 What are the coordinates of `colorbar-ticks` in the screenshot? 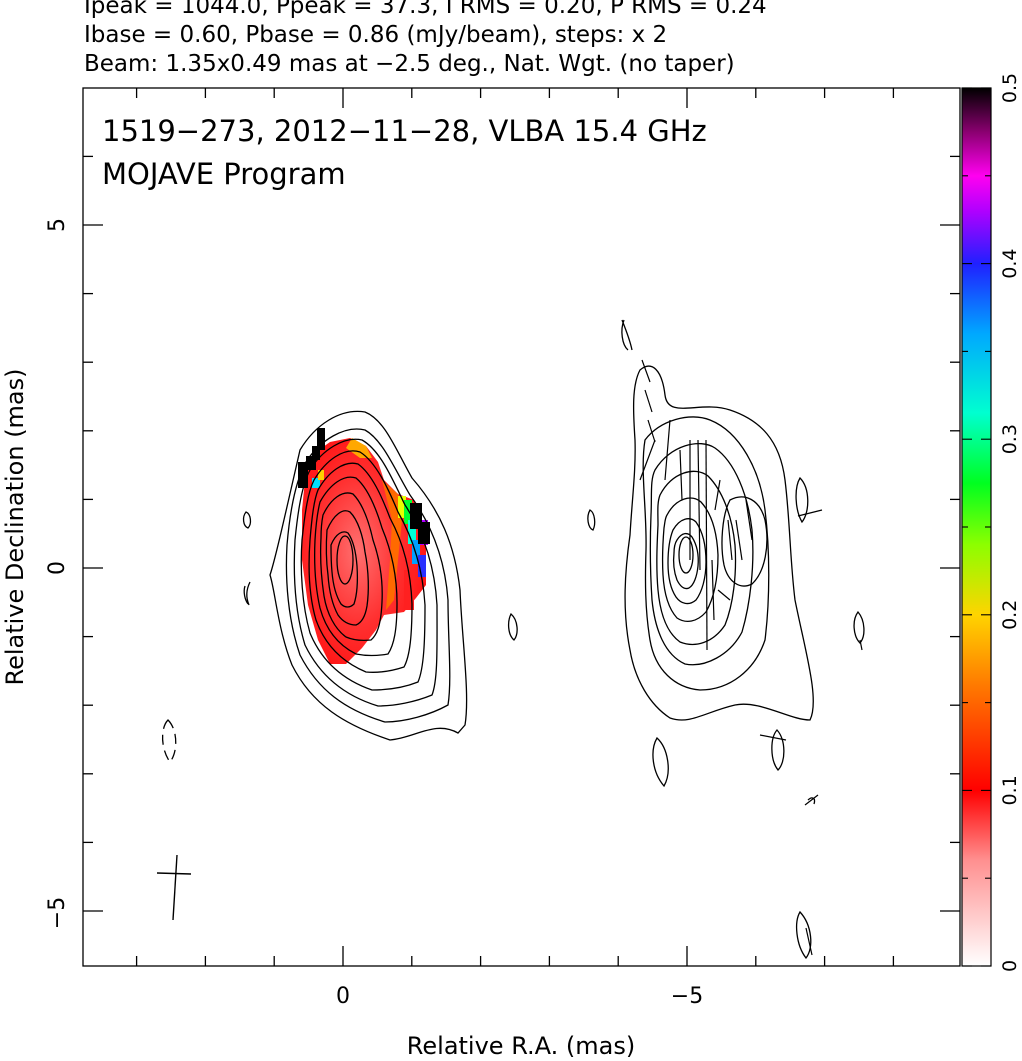 It's located at (976, 527).